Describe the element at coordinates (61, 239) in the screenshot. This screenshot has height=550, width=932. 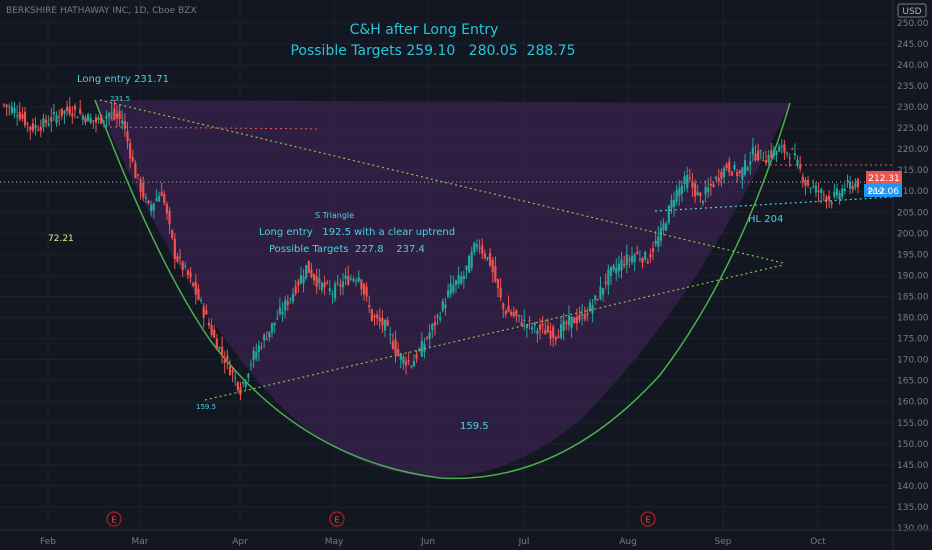
I see `left-value-label: 72.21` at that location.